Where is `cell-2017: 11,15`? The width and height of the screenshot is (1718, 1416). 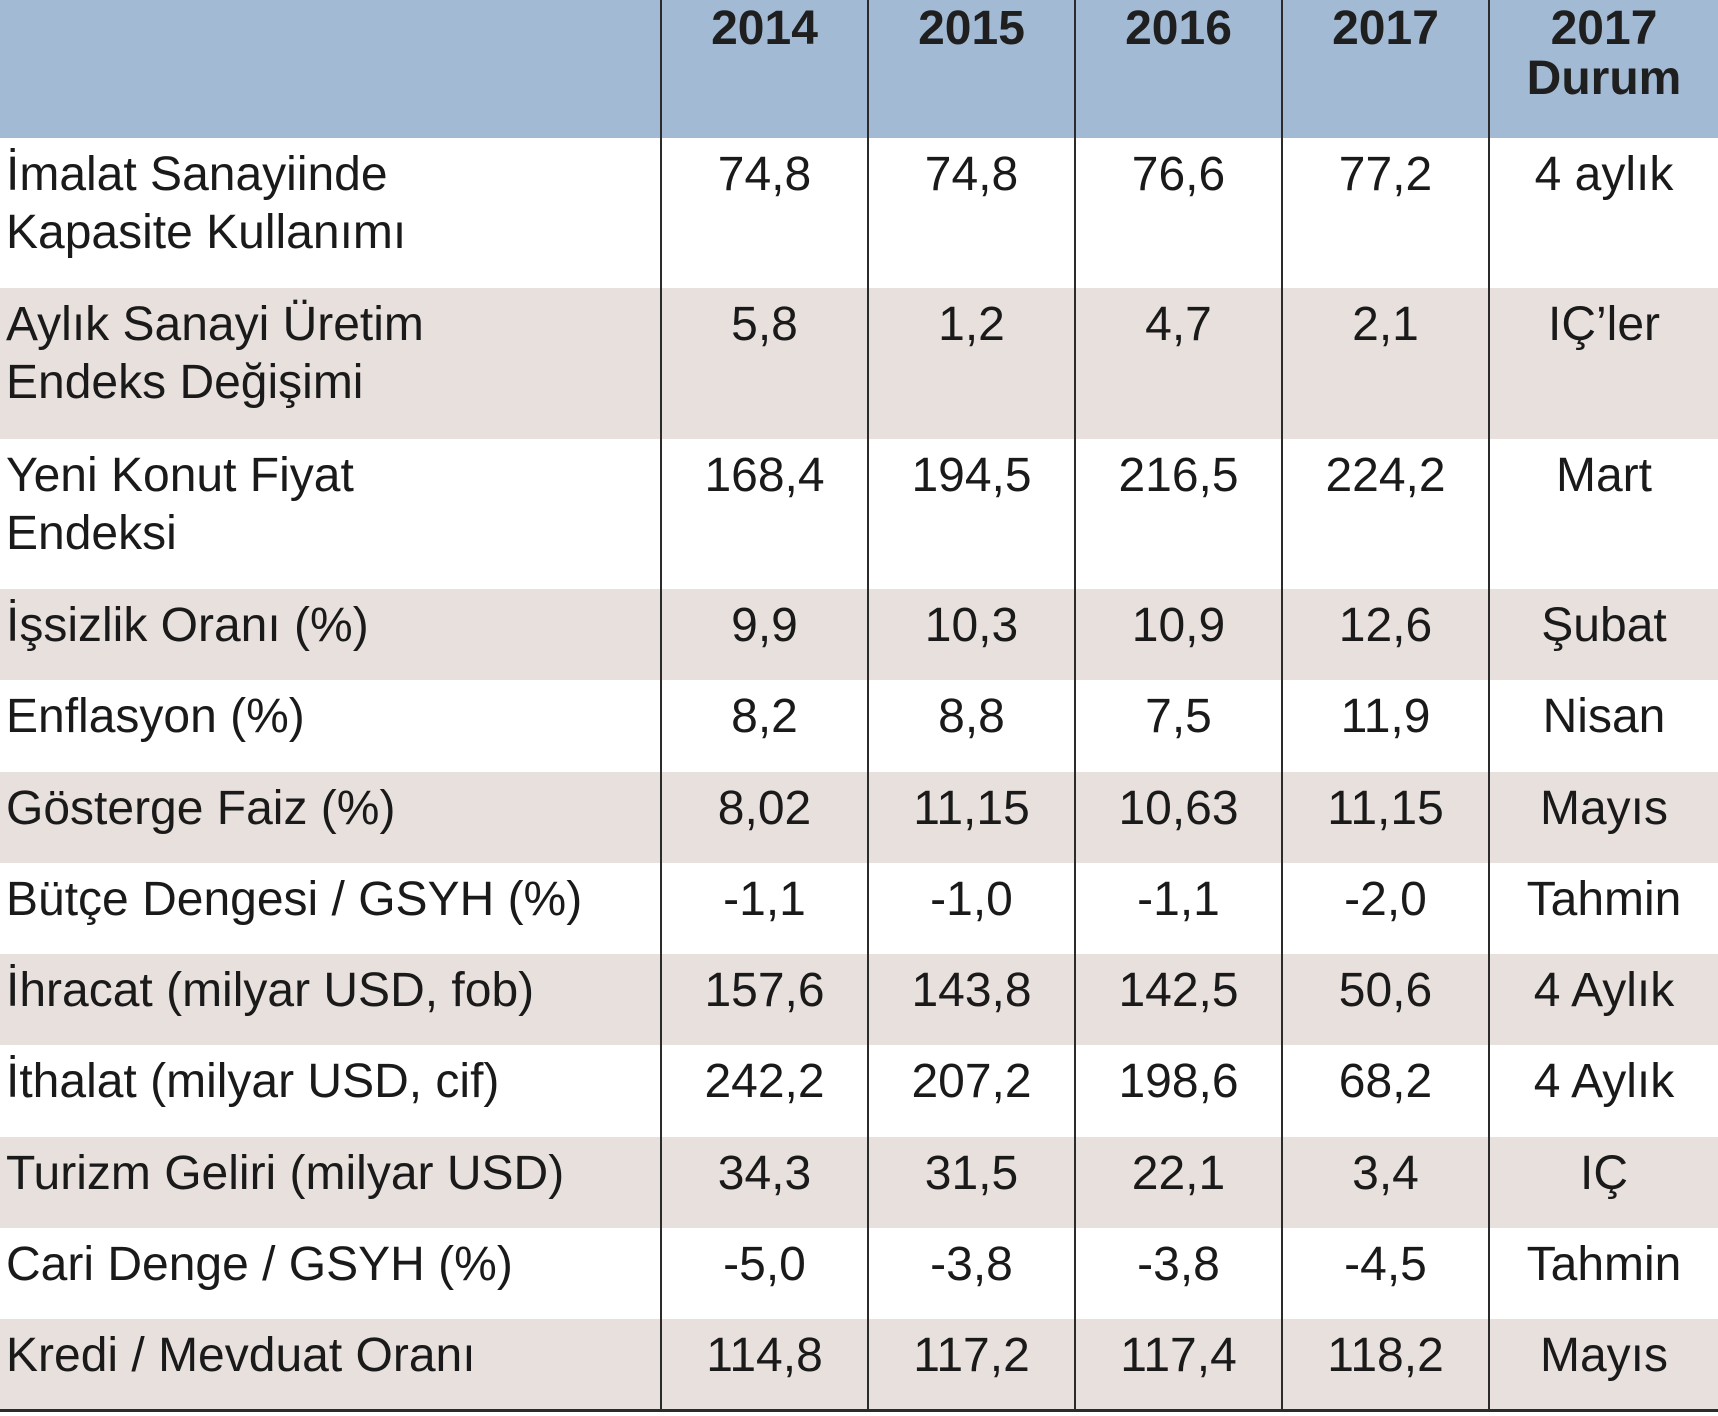 cell-2017: 11,15 is located at coordinates (1385, 817).